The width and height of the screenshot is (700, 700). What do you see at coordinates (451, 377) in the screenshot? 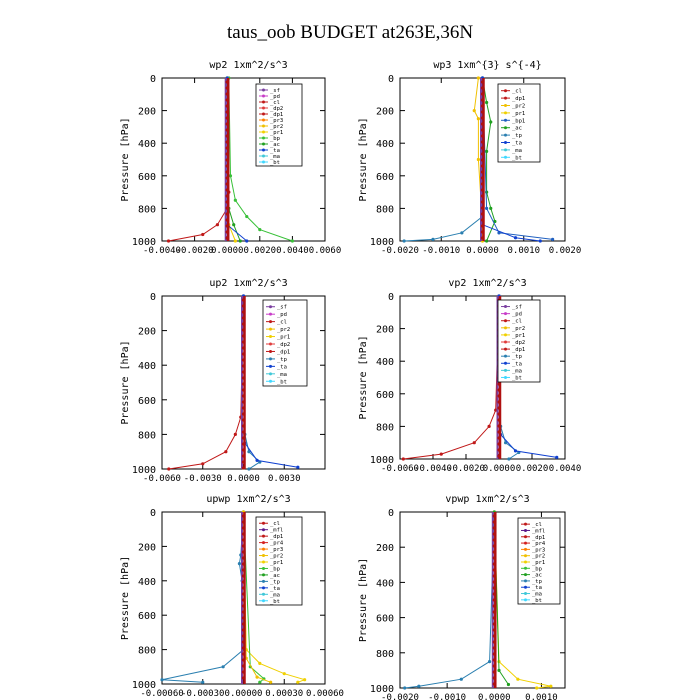
I see `series-line-dp1` at bounding box center [451, 377].